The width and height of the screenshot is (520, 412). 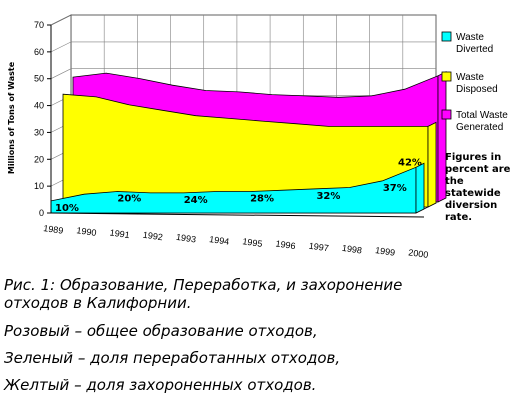 What do you see at coordinates (482, 115) in the screenshot?
I see `legend-label: Total Waste` at bounding box center [482, 115].